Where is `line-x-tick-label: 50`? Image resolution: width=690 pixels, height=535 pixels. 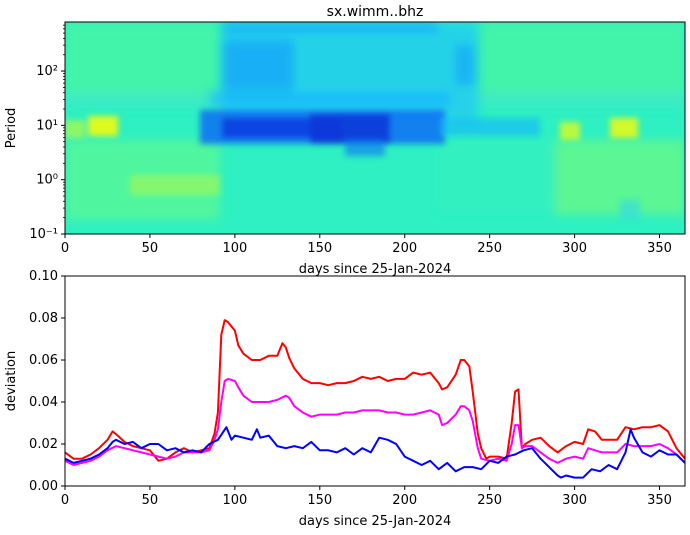 line-x-tick-label: 50 is located at coordinates (150, 500).